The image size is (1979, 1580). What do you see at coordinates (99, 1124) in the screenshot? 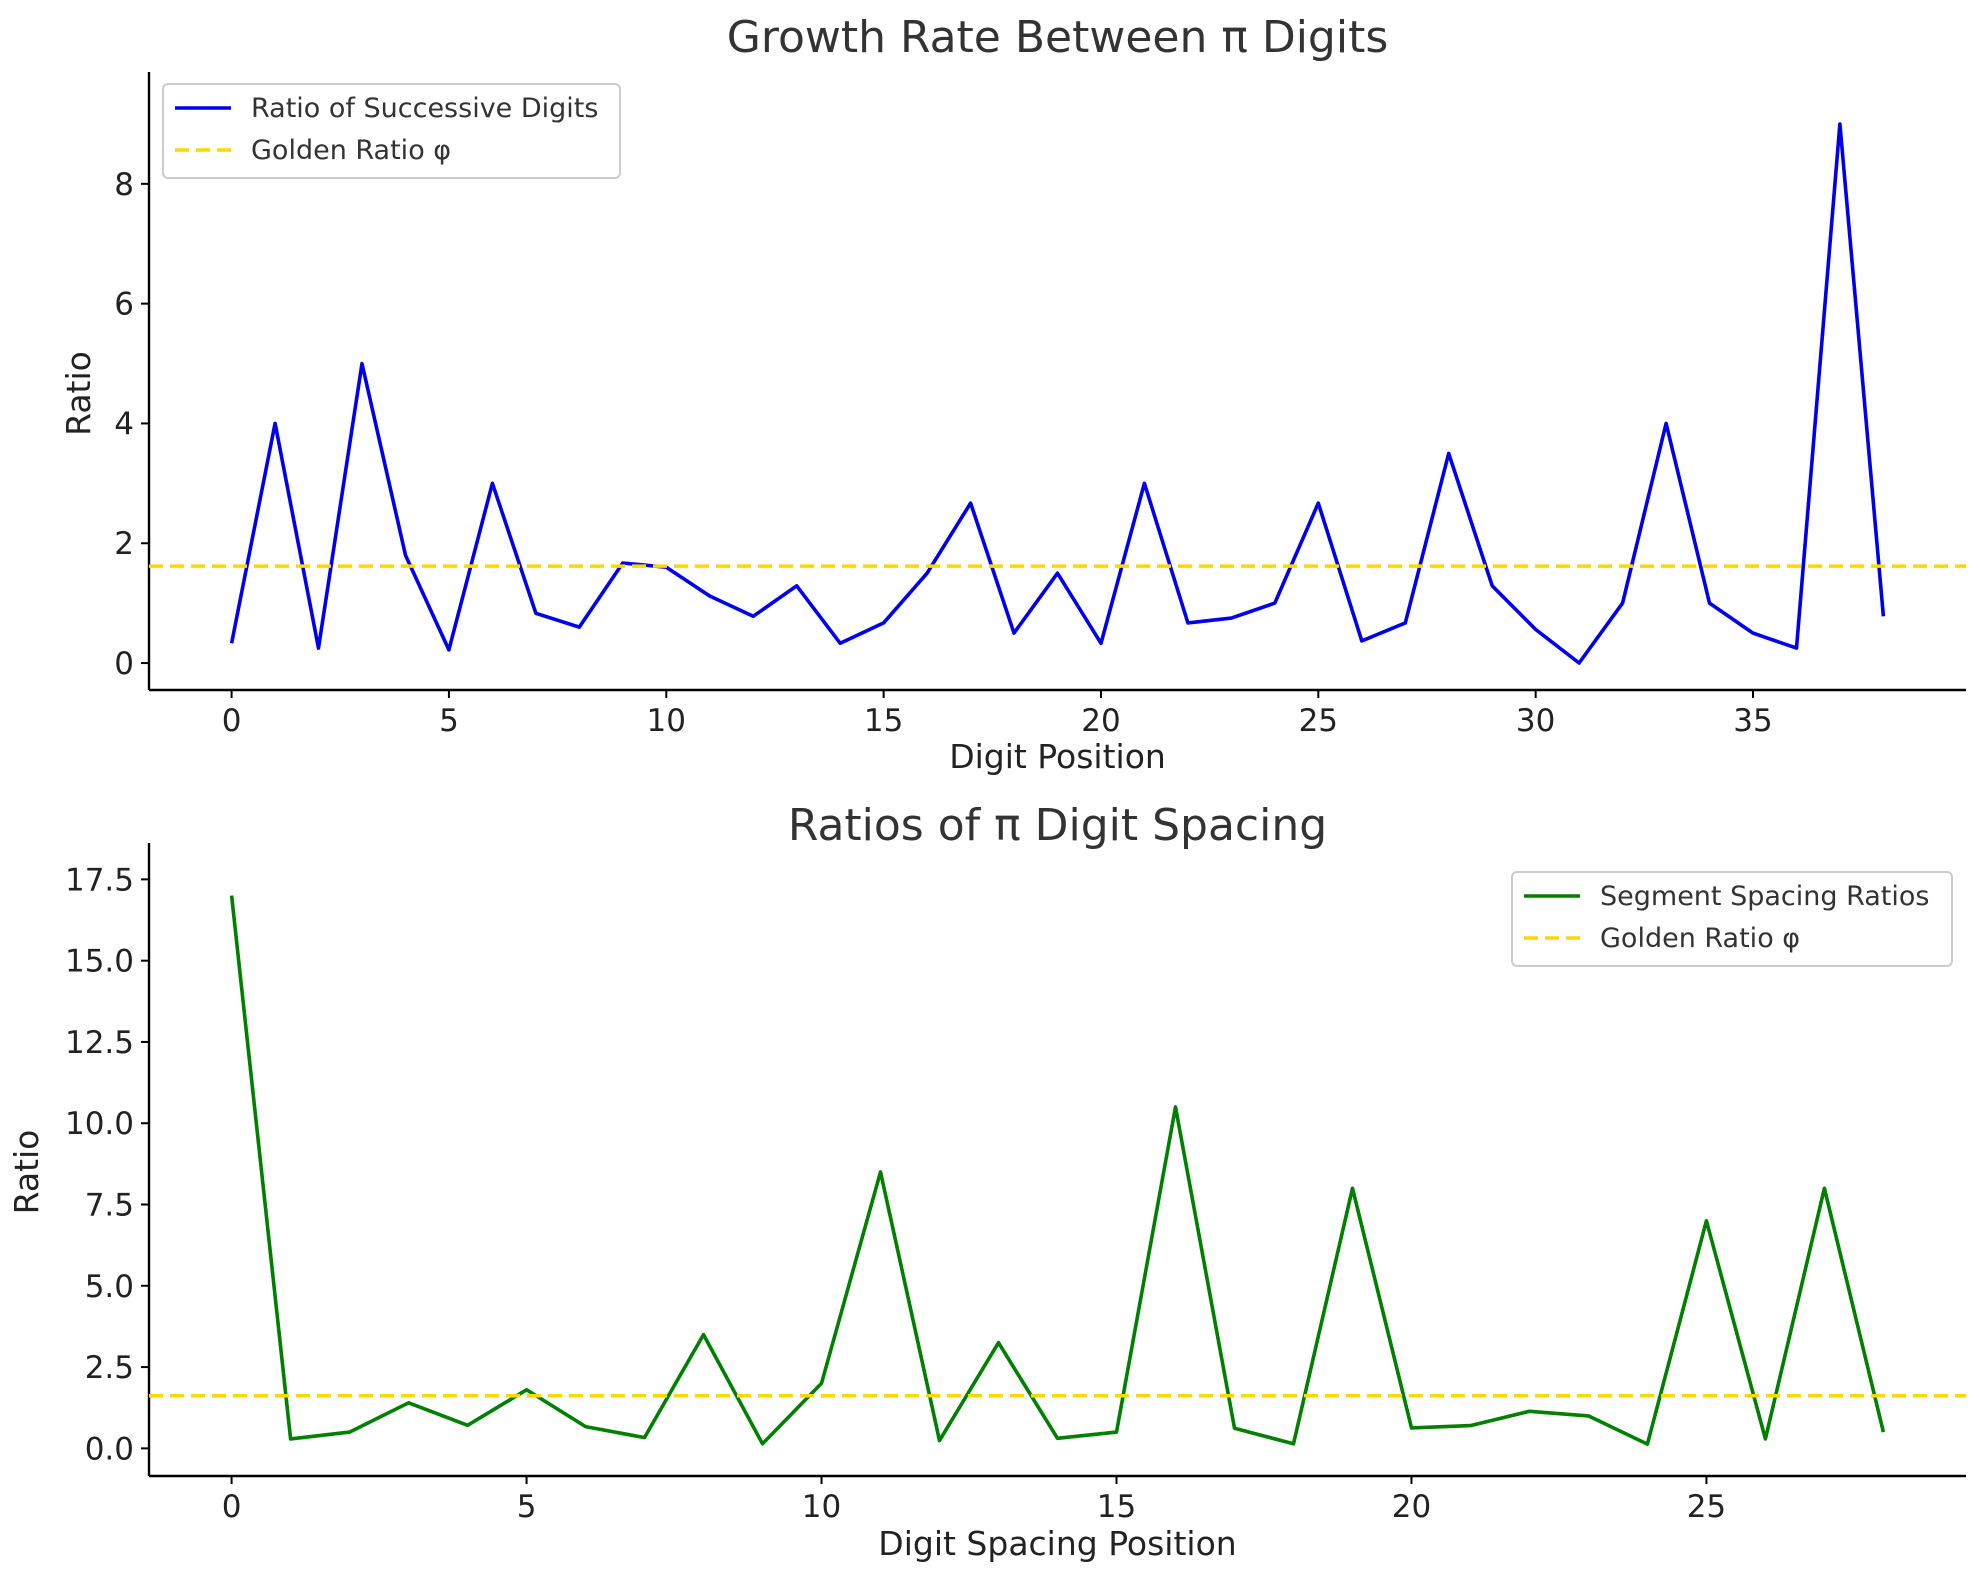
I see `y-tick-label: 10.0` at bounding box center [99, 1124].